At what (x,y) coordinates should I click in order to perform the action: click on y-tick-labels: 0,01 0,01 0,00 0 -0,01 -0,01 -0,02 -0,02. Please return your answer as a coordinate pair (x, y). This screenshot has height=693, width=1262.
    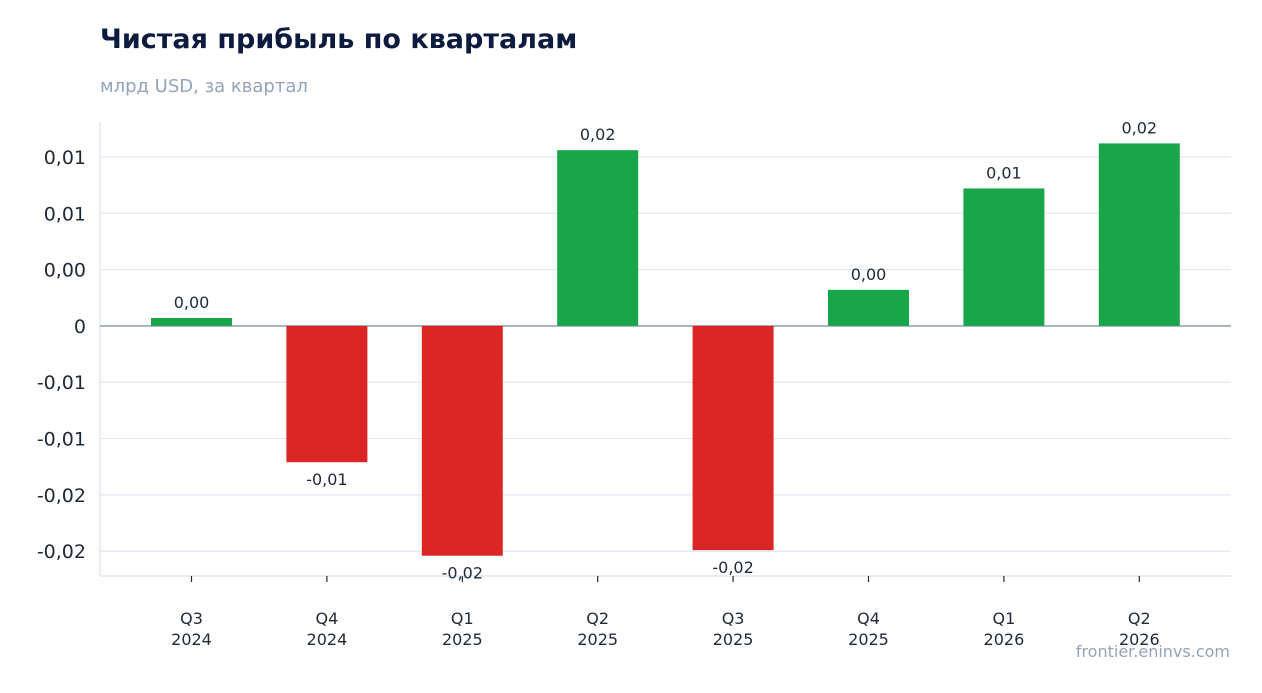
    Looking at the image, I should click on (61, 355).